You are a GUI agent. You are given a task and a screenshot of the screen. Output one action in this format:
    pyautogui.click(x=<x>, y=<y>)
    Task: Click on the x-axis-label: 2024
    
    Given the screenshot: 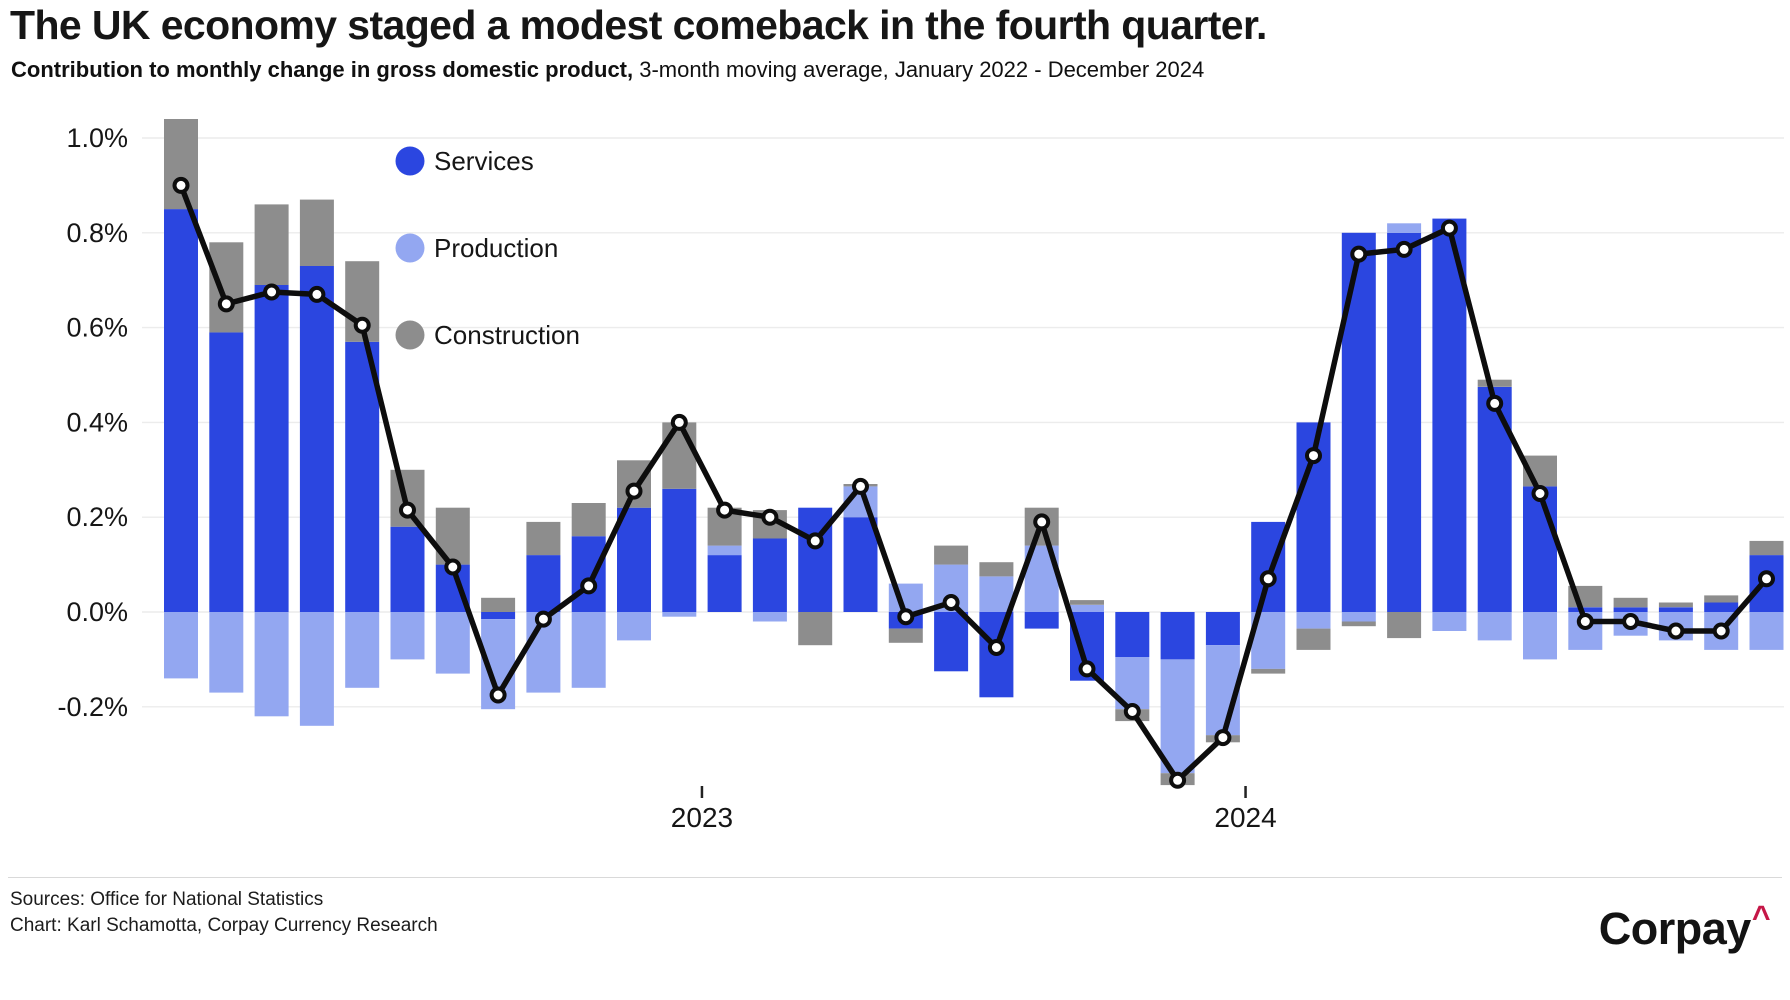 What is the action you would take?
    pyautogui.click(x=1245, y=817)
    